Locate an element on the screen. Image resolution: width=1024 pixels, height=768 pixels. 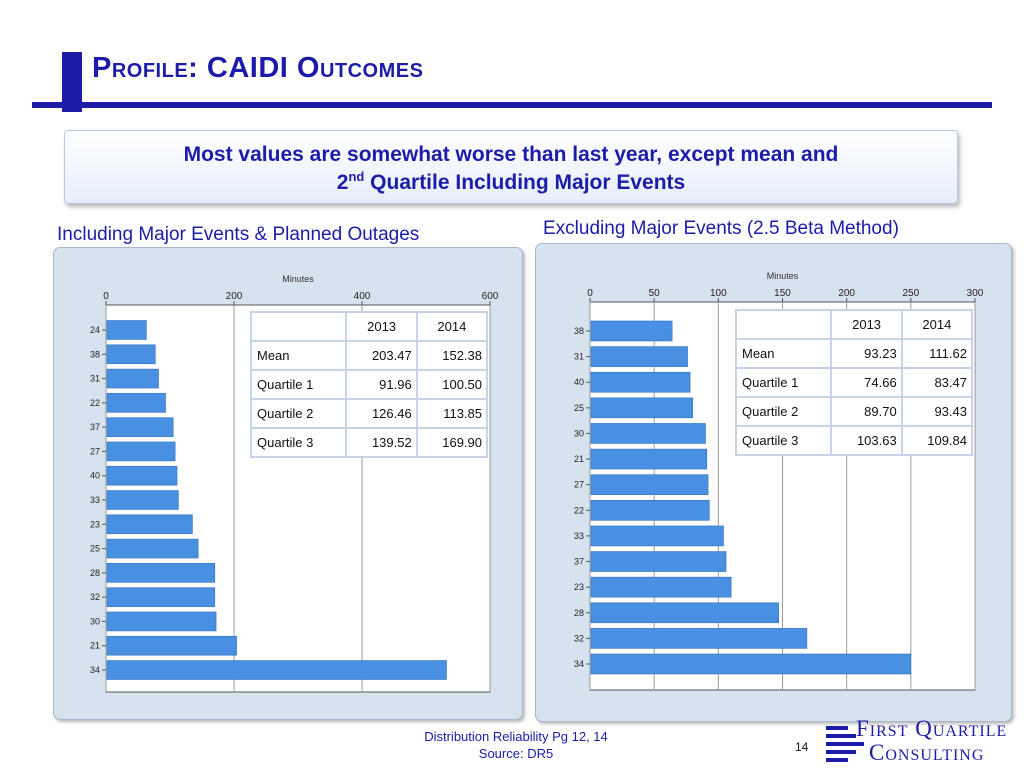
stats-value-2014: 111.62 is located at coordinates (936, 353).